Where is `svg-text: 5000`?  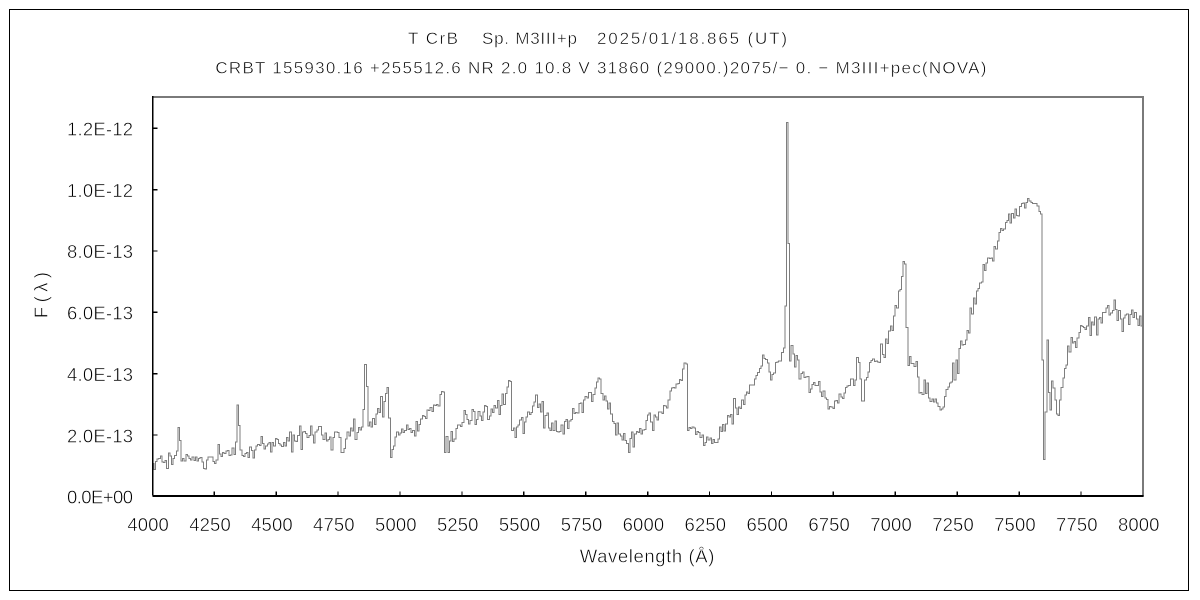
svg-text: 5000 is located at coordinates (396, 524).